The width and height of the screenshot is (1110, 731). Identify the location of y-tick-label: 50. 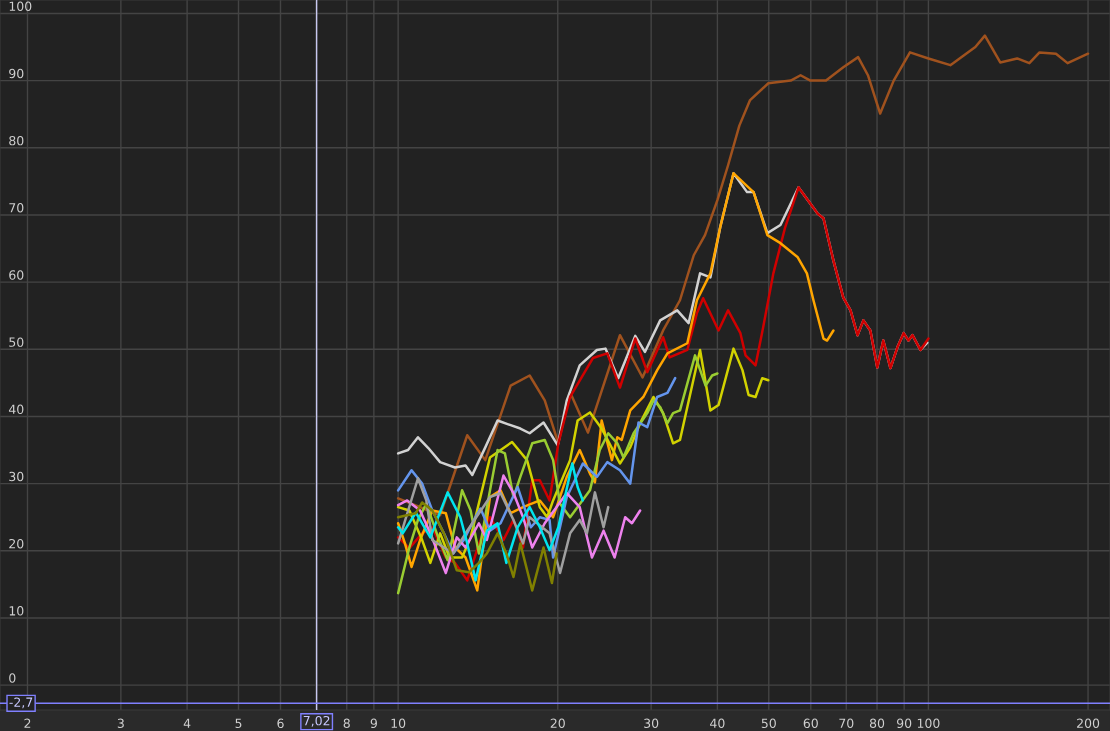
(16, 342).